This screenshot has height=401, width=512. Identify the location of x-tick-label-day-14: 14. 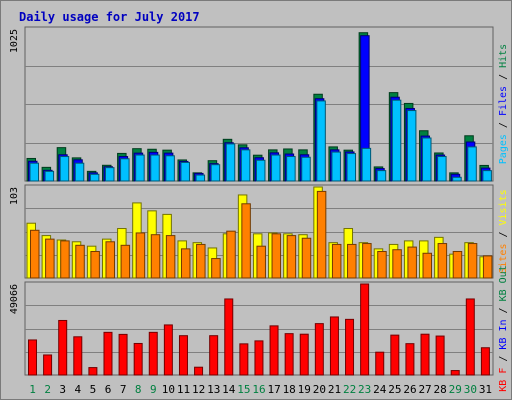
(229, 389).